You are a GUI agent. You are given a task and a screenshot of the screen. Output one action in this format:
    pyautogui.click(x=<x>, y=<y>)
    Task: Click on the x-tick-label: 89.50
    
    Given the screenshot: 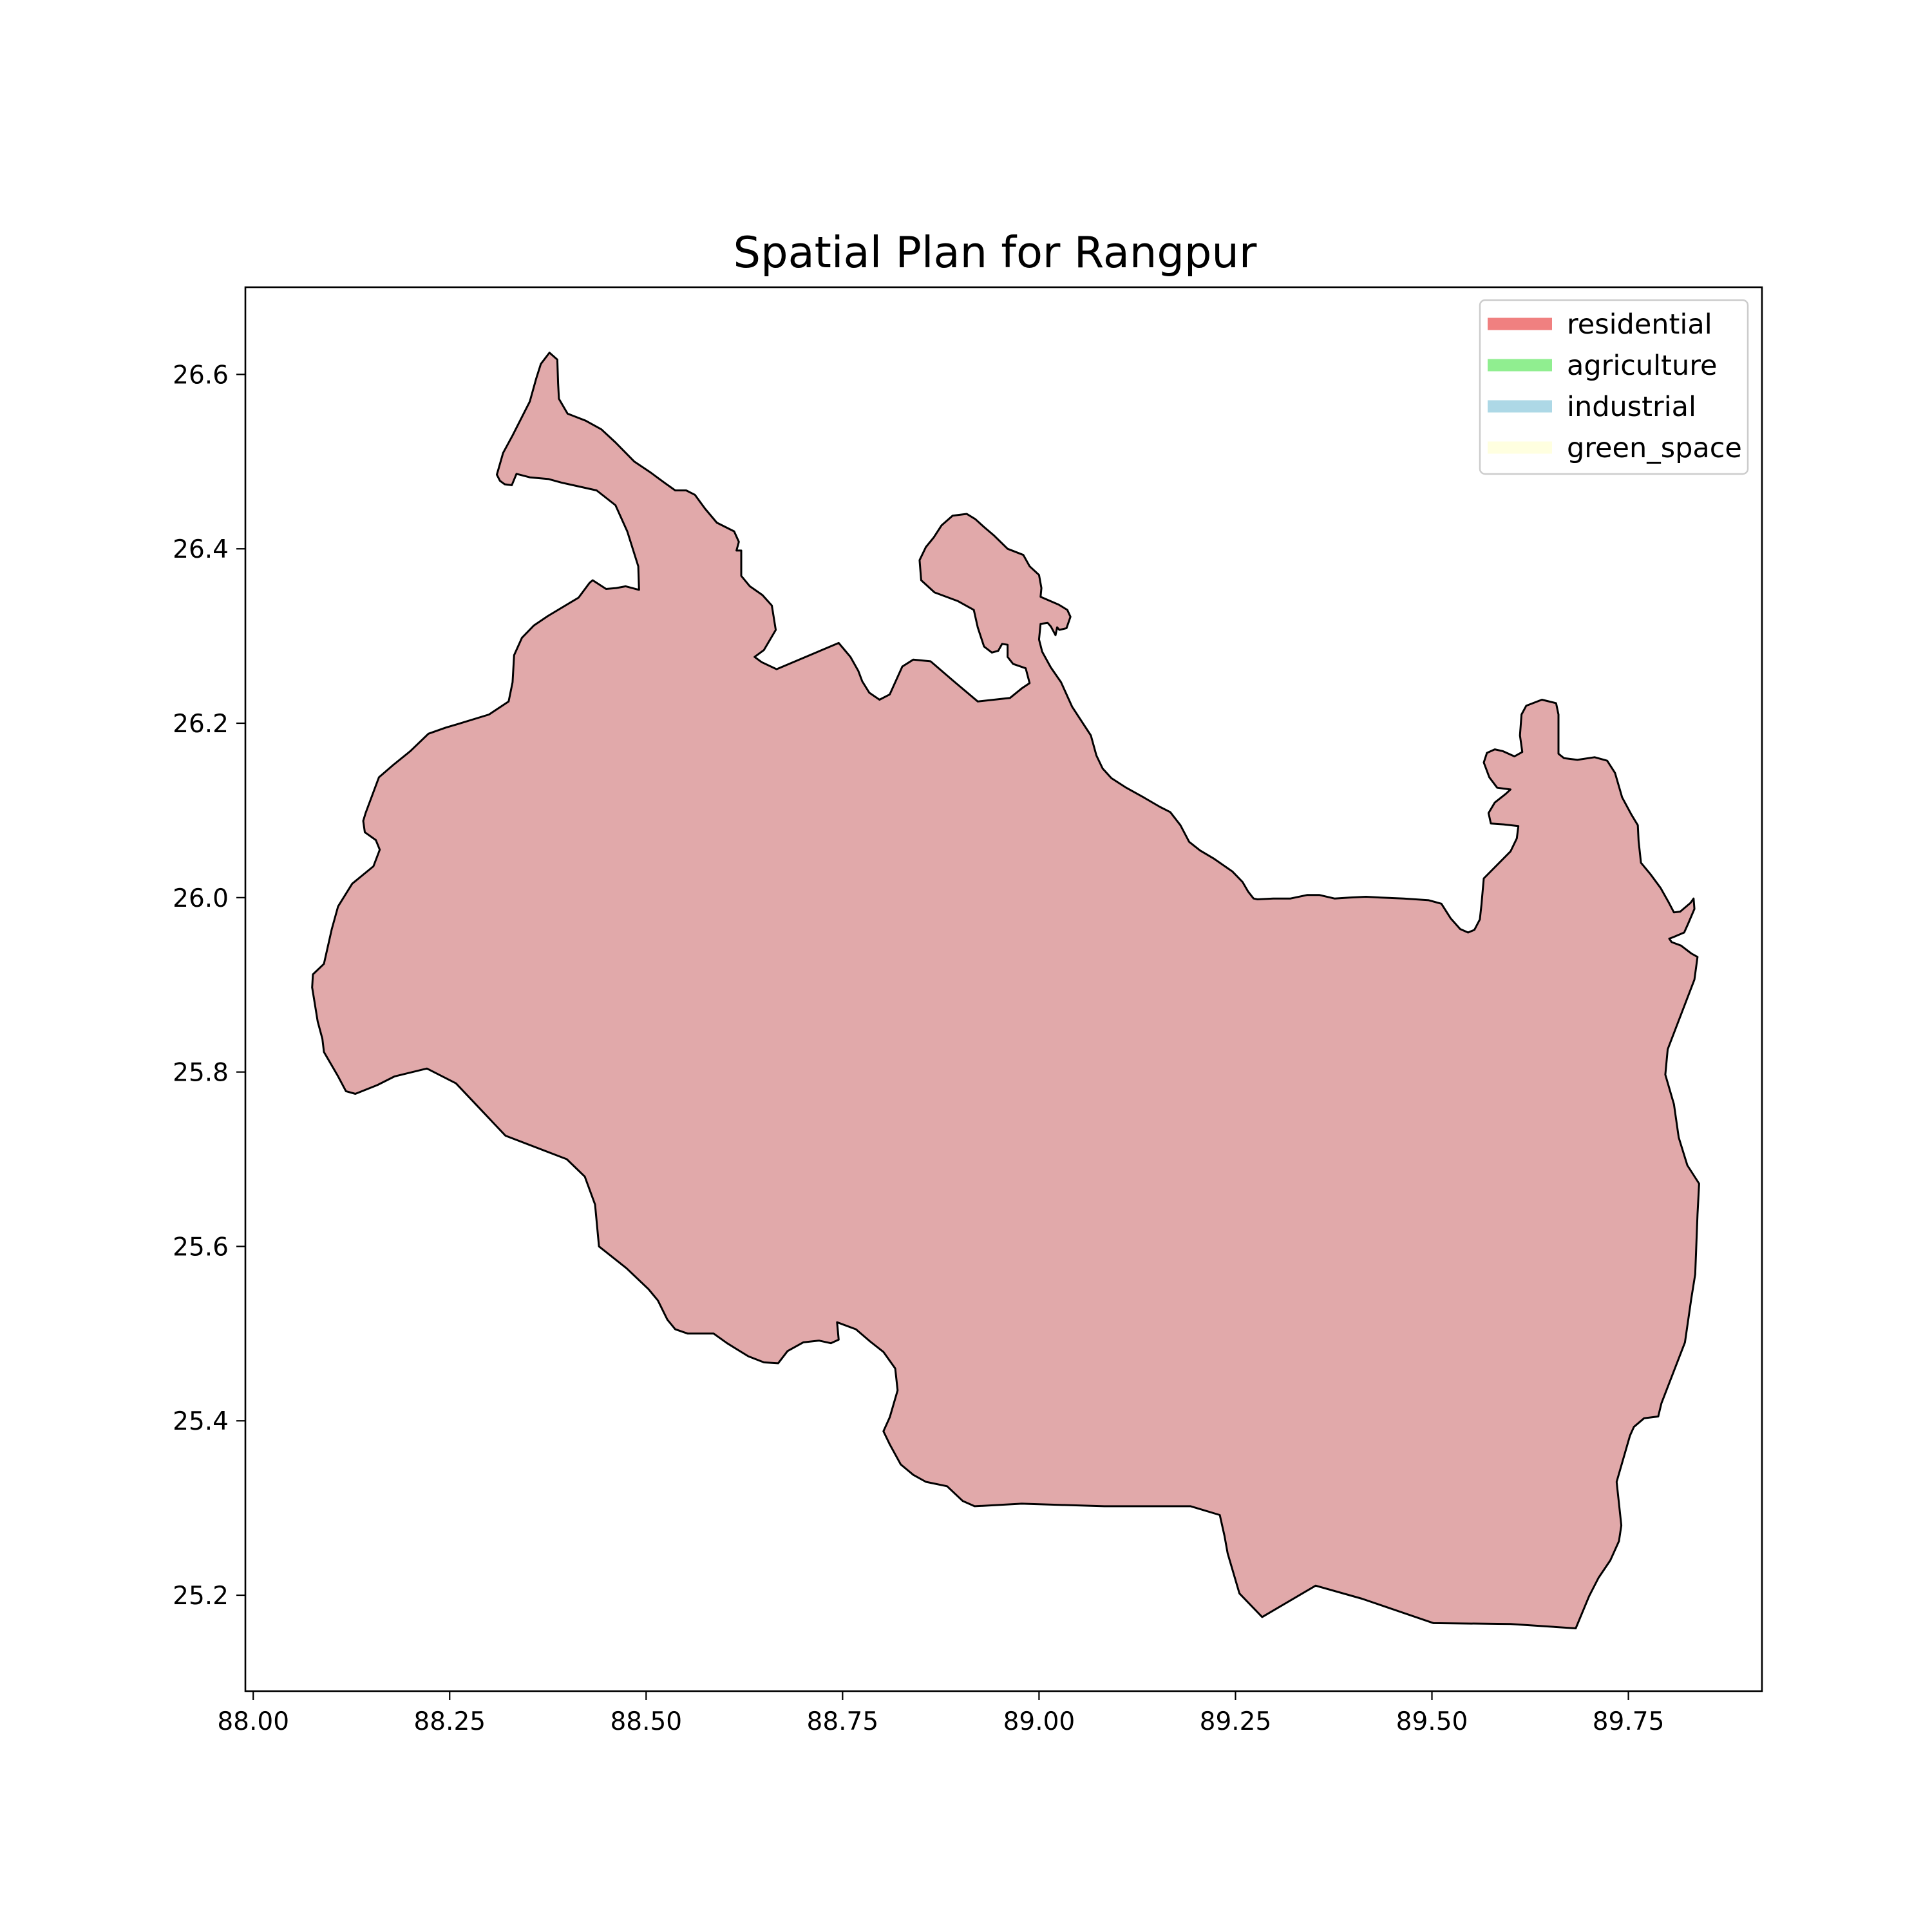 What is the action you would take?
    pyautogui.click(x=1432, y=1721)
    